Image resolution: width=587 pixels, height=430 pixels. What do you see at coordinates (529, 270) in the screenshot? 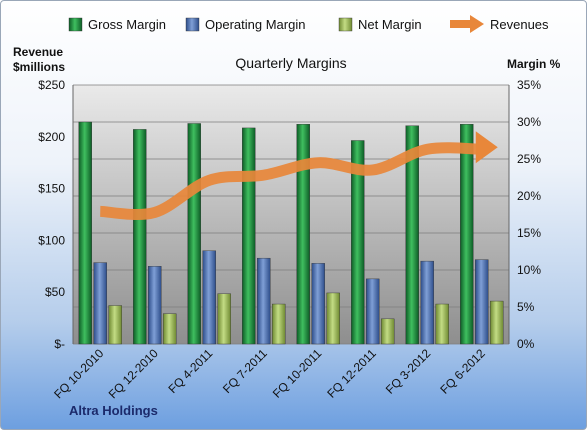
I see `right-axis-tick: 10%` at bounding box center [529, 270].